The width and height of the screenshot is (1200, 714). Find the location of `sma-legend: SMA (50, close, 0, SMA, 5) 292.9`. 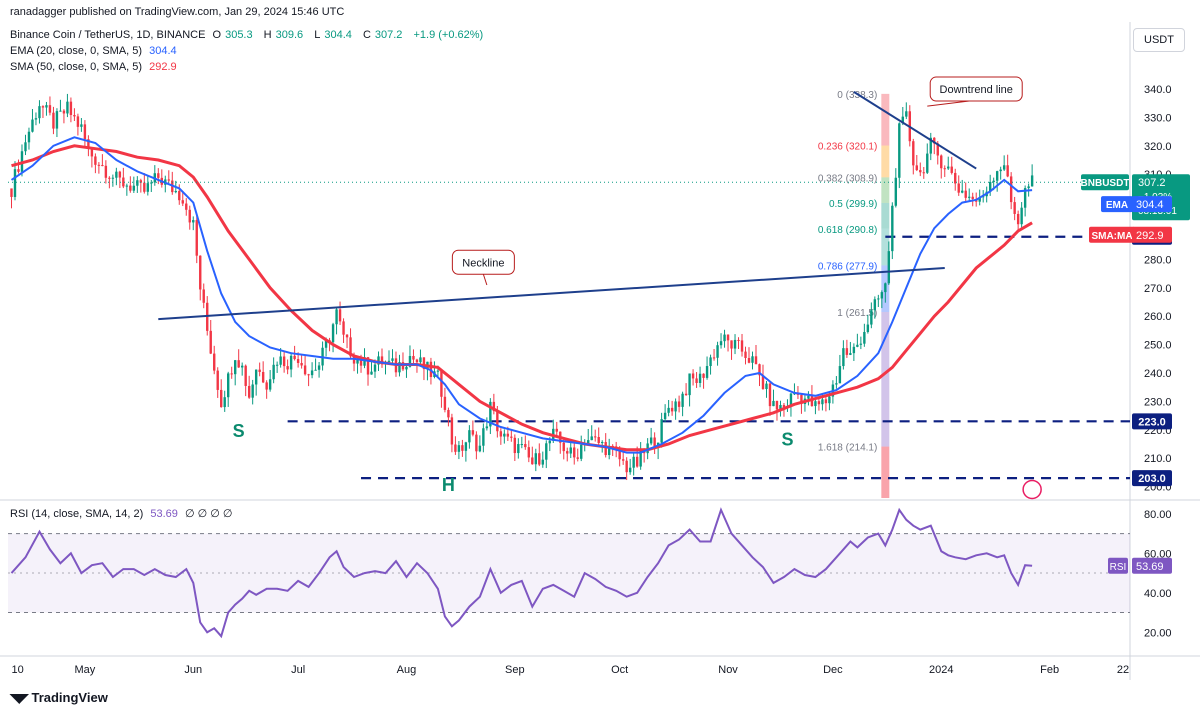

sma-legend: SMA (50, close, 0, SMA, 5) 292.9 is located at coordinates (95, 67).